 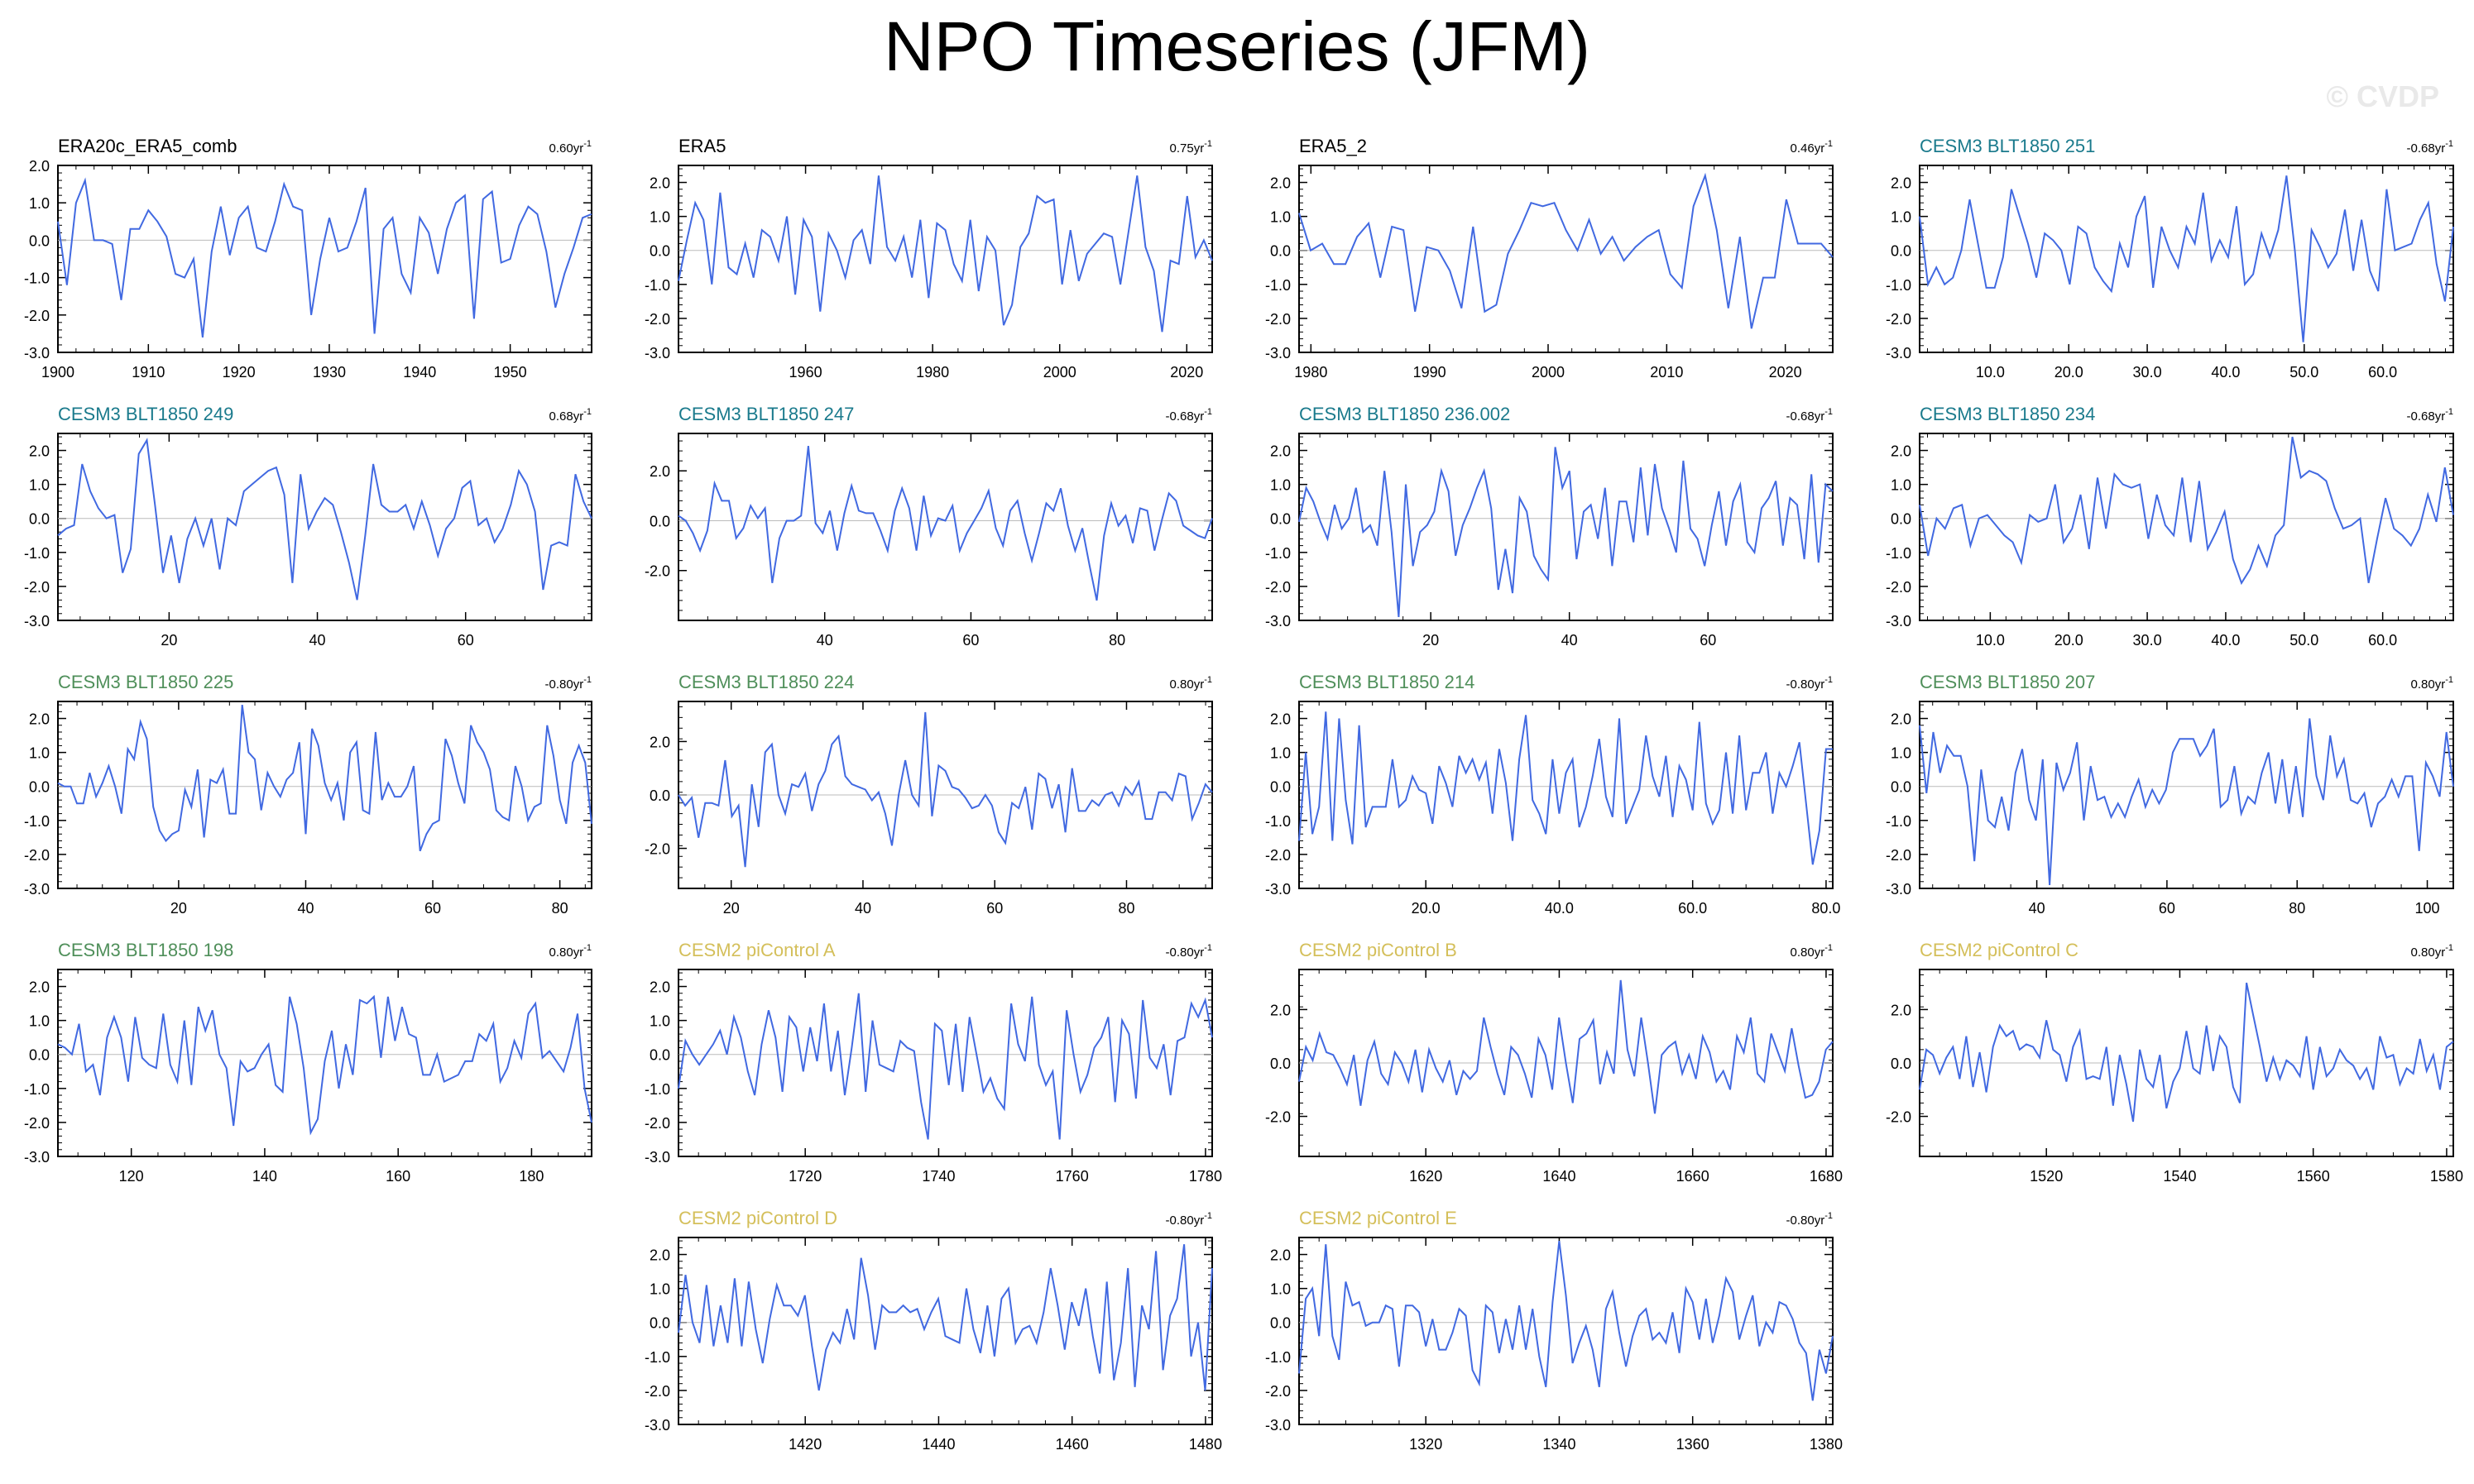 What do you see at coordinates (939, 1176) in the screenshot?
I see `x-tick-label: 1740` at bounding box center [939, 1176].